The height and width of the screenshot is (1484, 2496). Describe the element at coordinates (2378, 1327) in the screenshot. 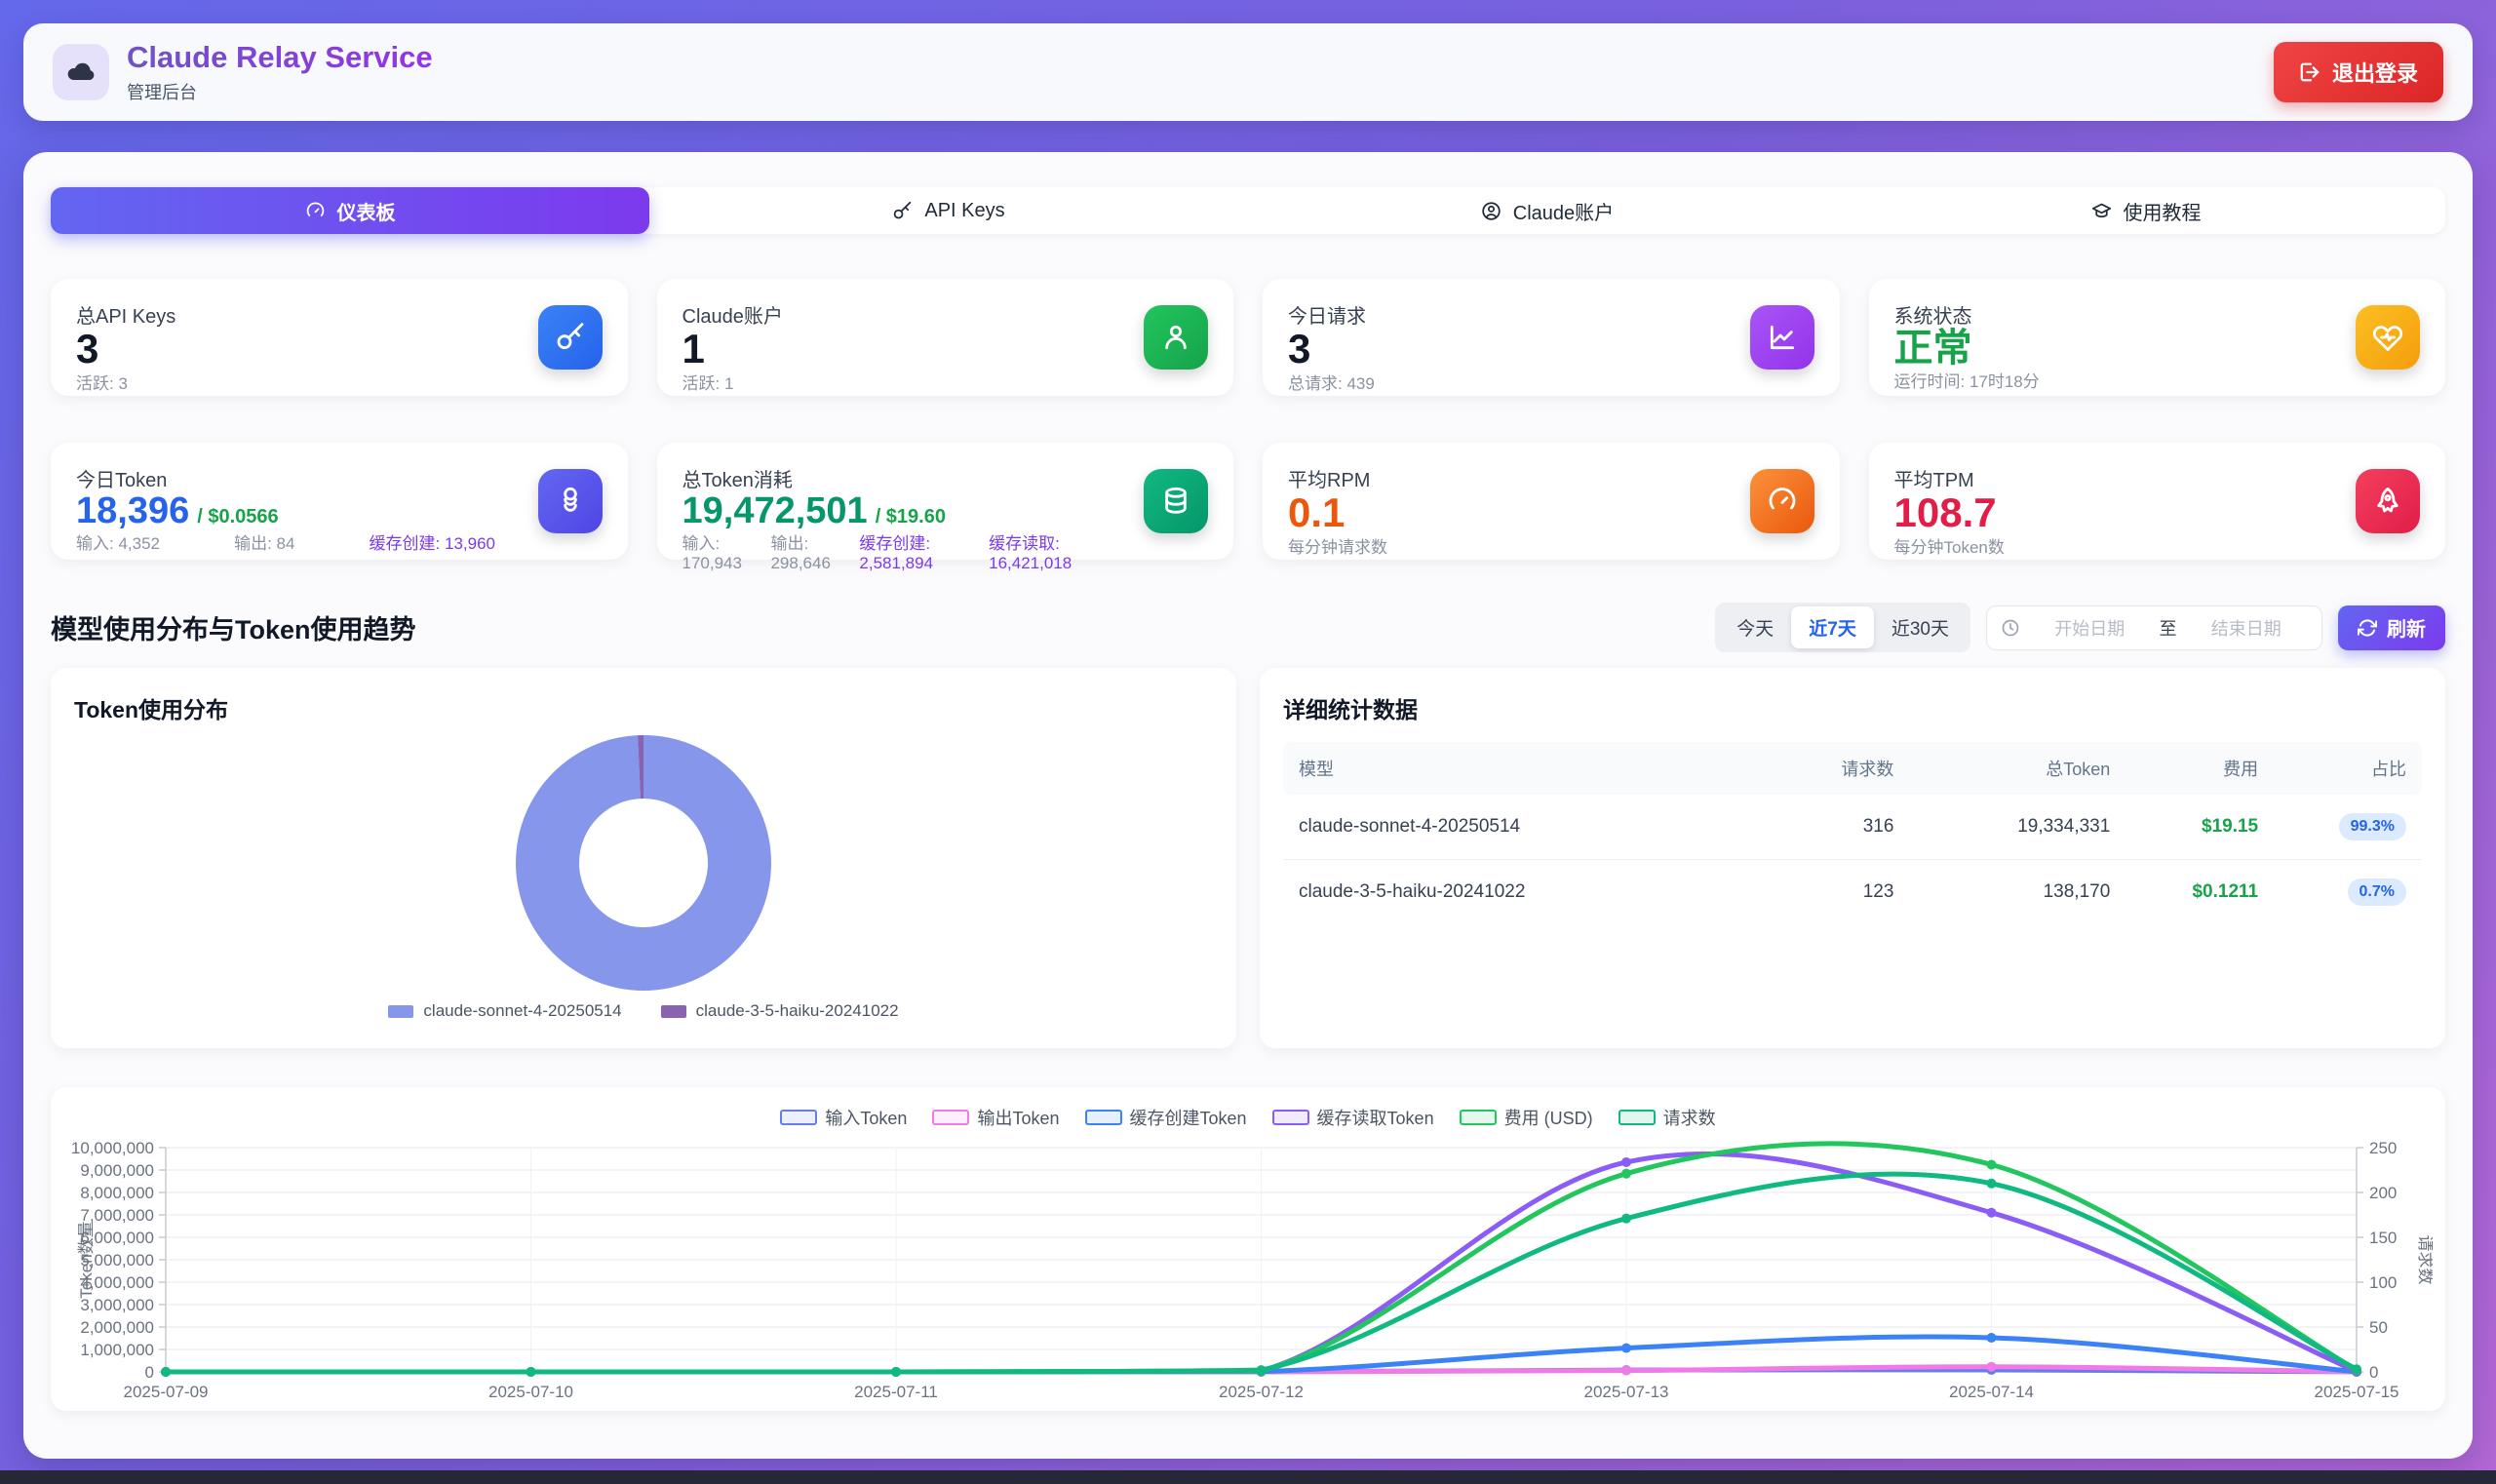

I see `svg-text: 50` at that location.